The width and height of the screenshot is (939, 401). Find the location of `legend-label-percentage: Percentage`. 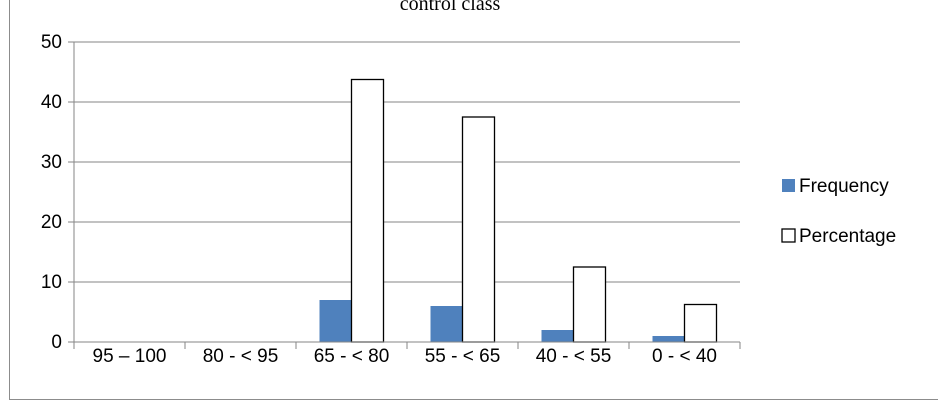

legend-label-percentage: Percentage is located at coordinates (847, 236).